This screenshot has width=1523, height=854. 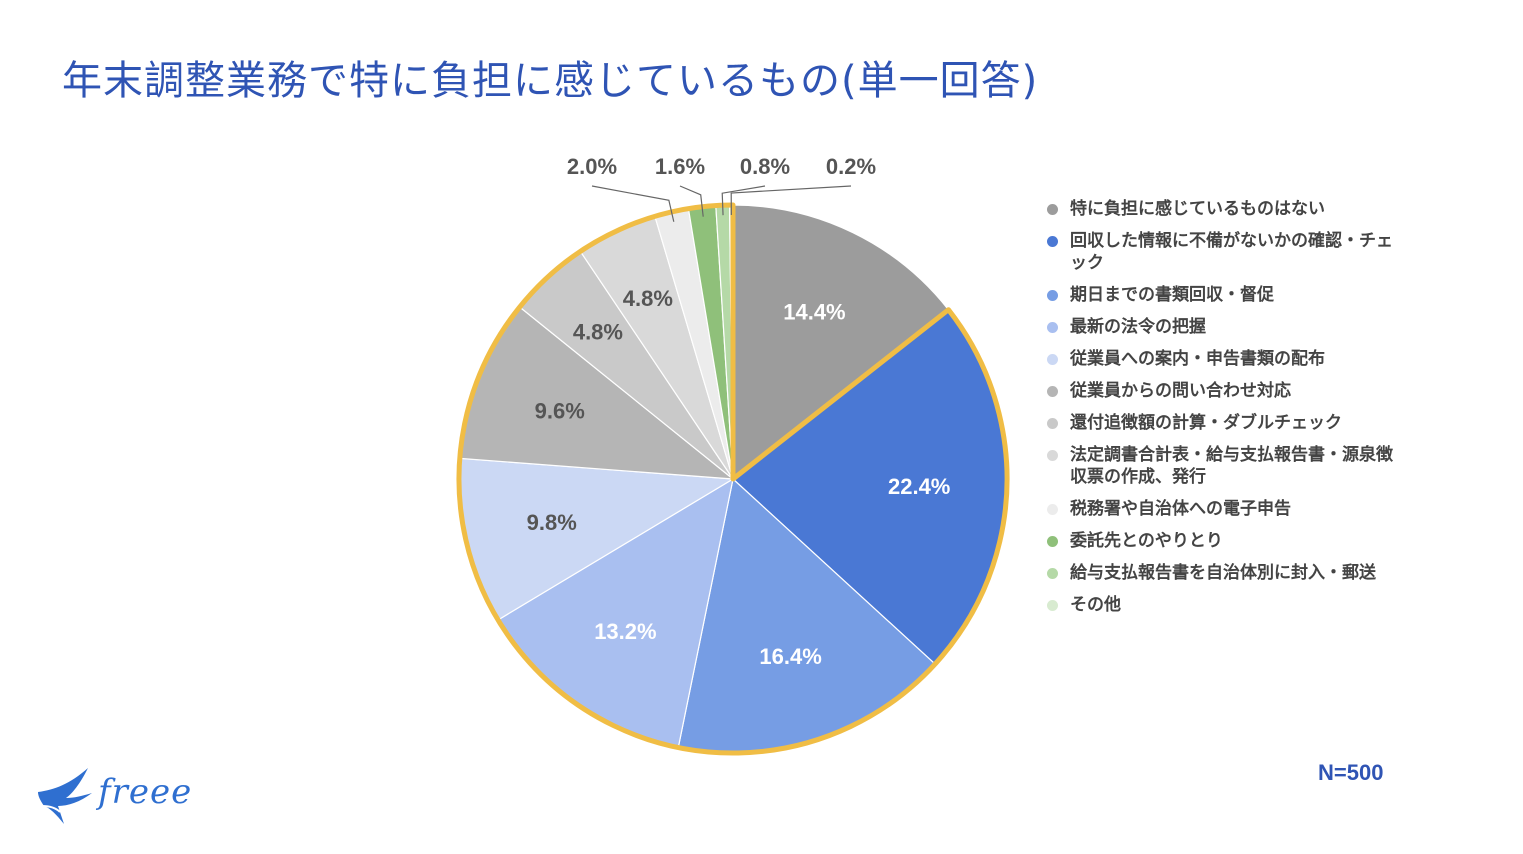 What do you see at coordinates (592, 166) in the screenshot?
I see `slice-value-label: 2.0%` at bounding box center [592, 166].